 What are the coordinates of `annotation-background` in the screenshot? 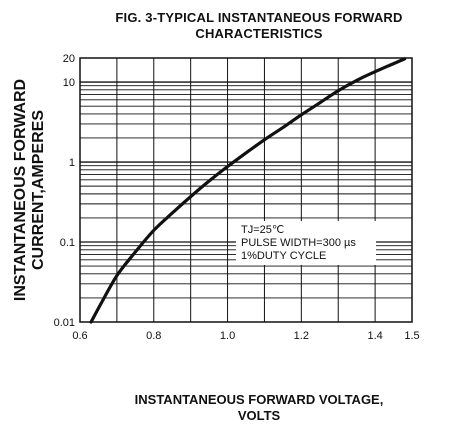 It's located at (306, 243).